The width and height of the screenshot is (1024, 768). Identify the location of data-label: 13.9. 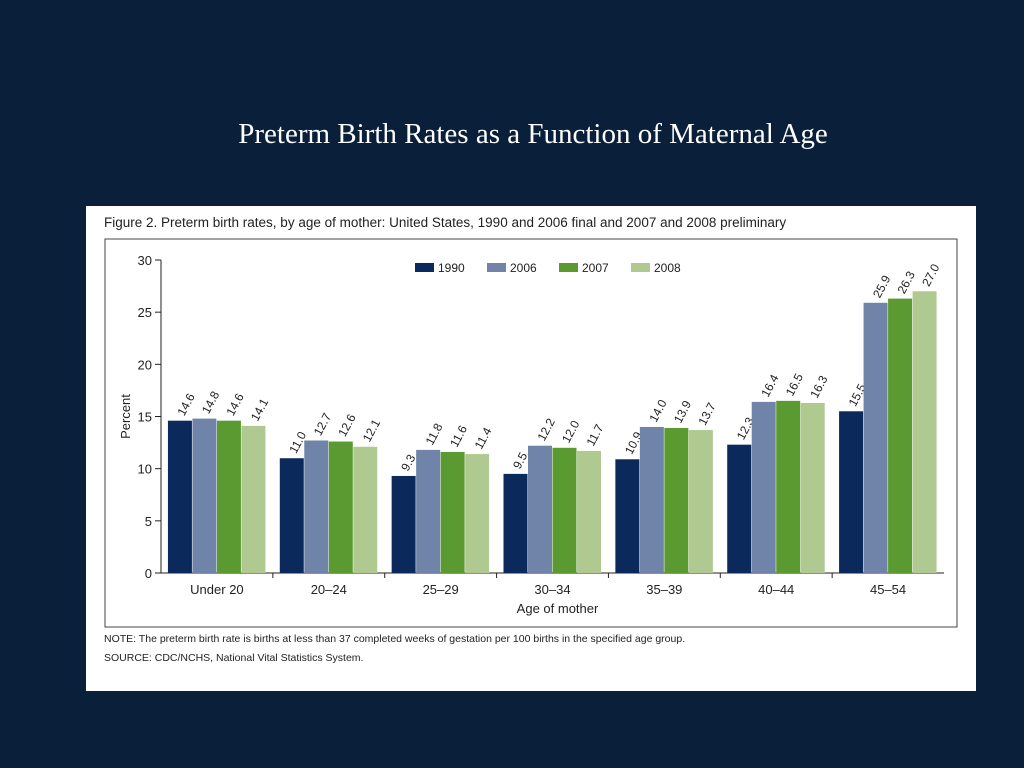
(682, 411).